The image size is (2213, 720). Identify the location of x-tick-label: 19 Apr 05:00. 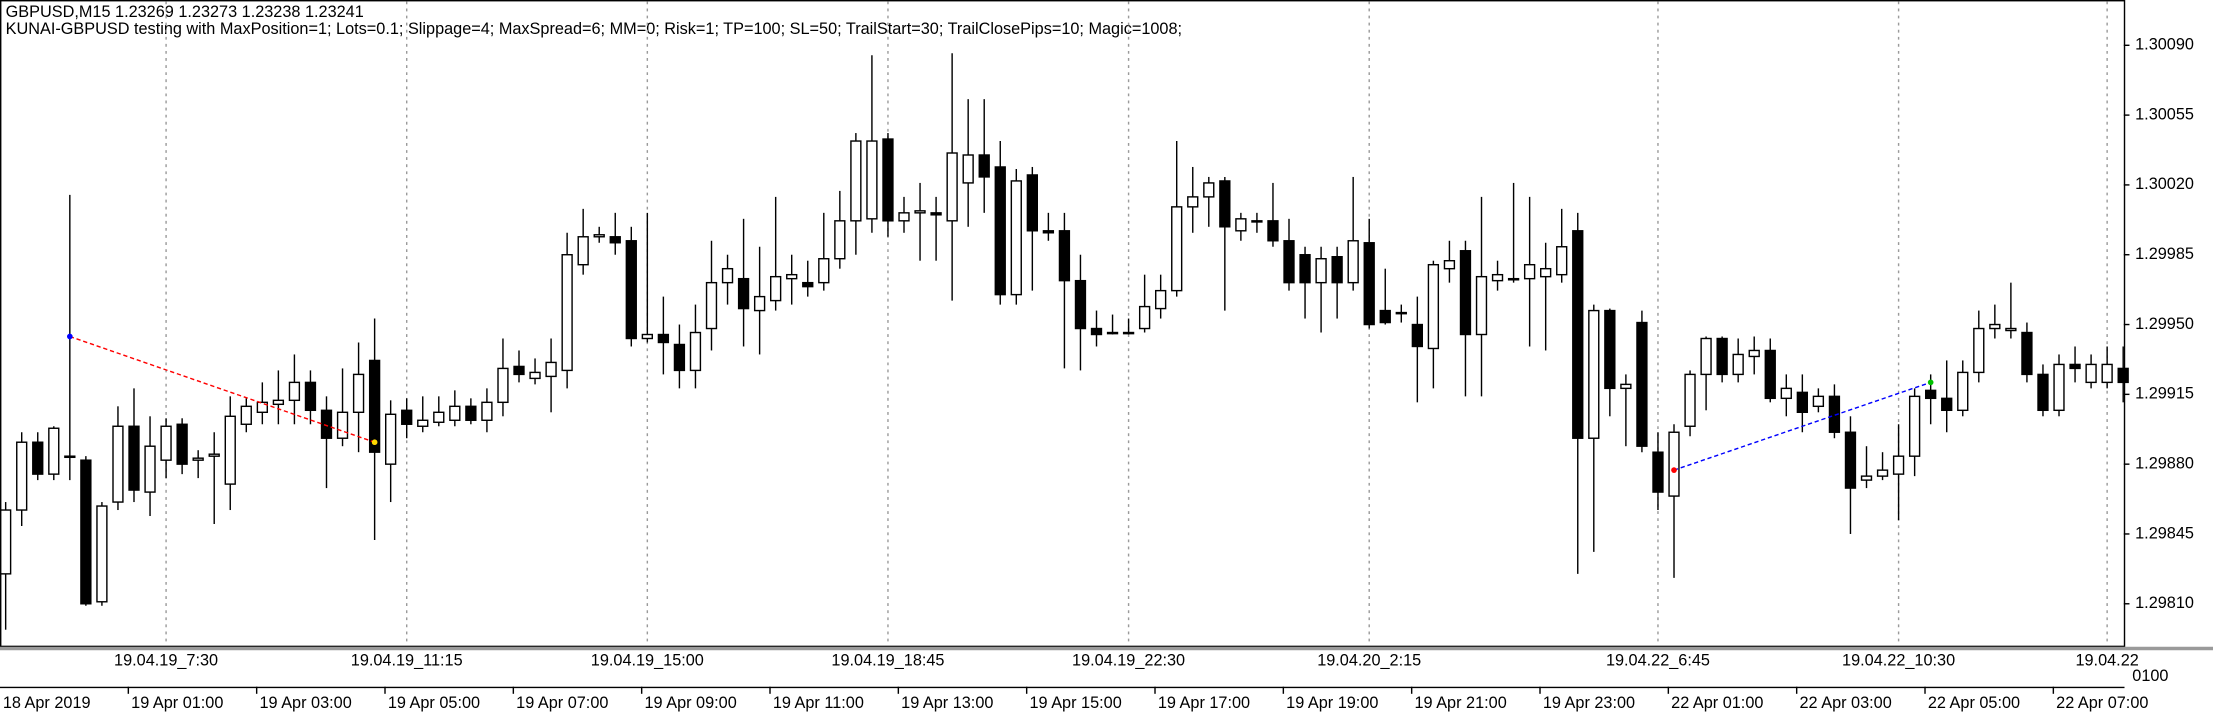
(434, 703).